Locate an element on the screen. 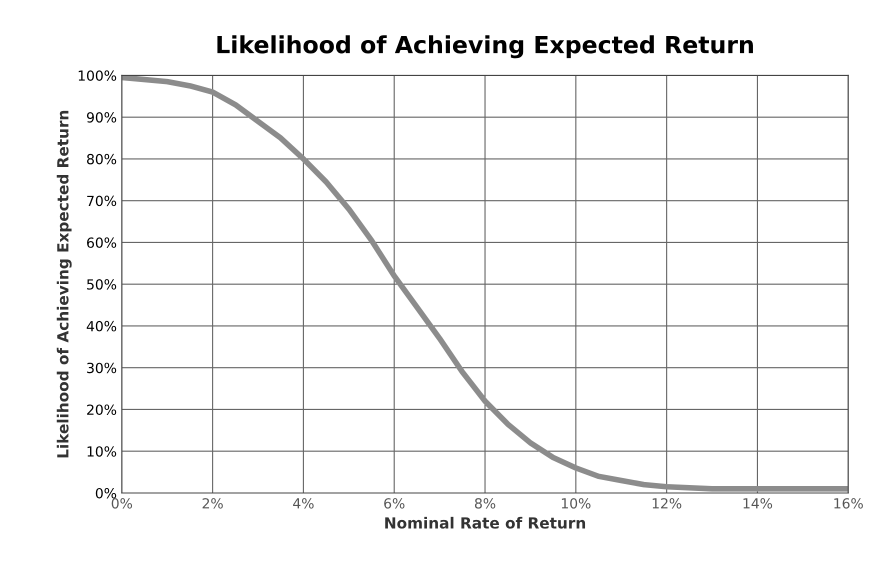 Image resolution: width=870 pixels, height=580 pixels. y-tick-label: 60% is located at coordinates (101, 242).